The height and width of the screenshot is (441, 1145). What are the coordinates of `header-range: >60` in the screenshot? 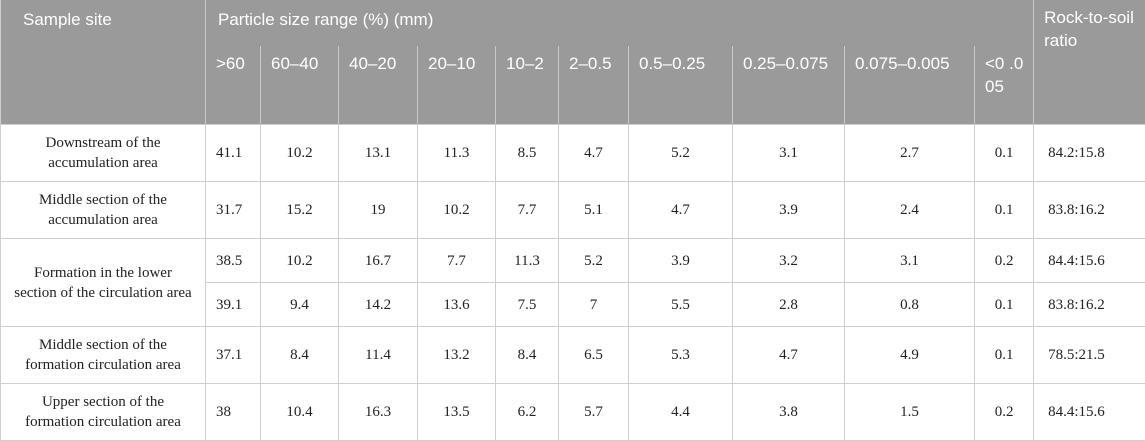 It's located at (233, 85).